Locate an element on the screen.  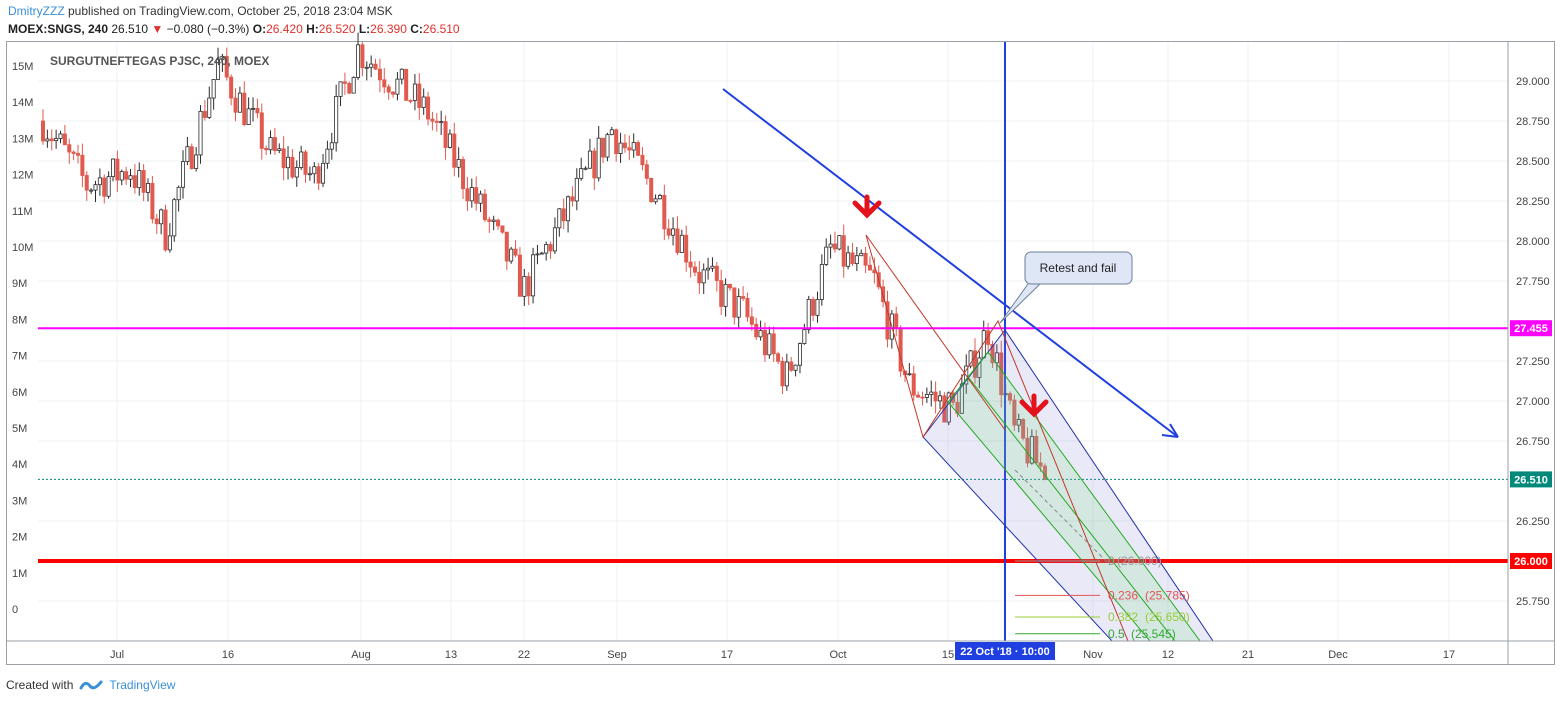
fib-ratio-label: 0.236 is located at coordinates (1123, 595).